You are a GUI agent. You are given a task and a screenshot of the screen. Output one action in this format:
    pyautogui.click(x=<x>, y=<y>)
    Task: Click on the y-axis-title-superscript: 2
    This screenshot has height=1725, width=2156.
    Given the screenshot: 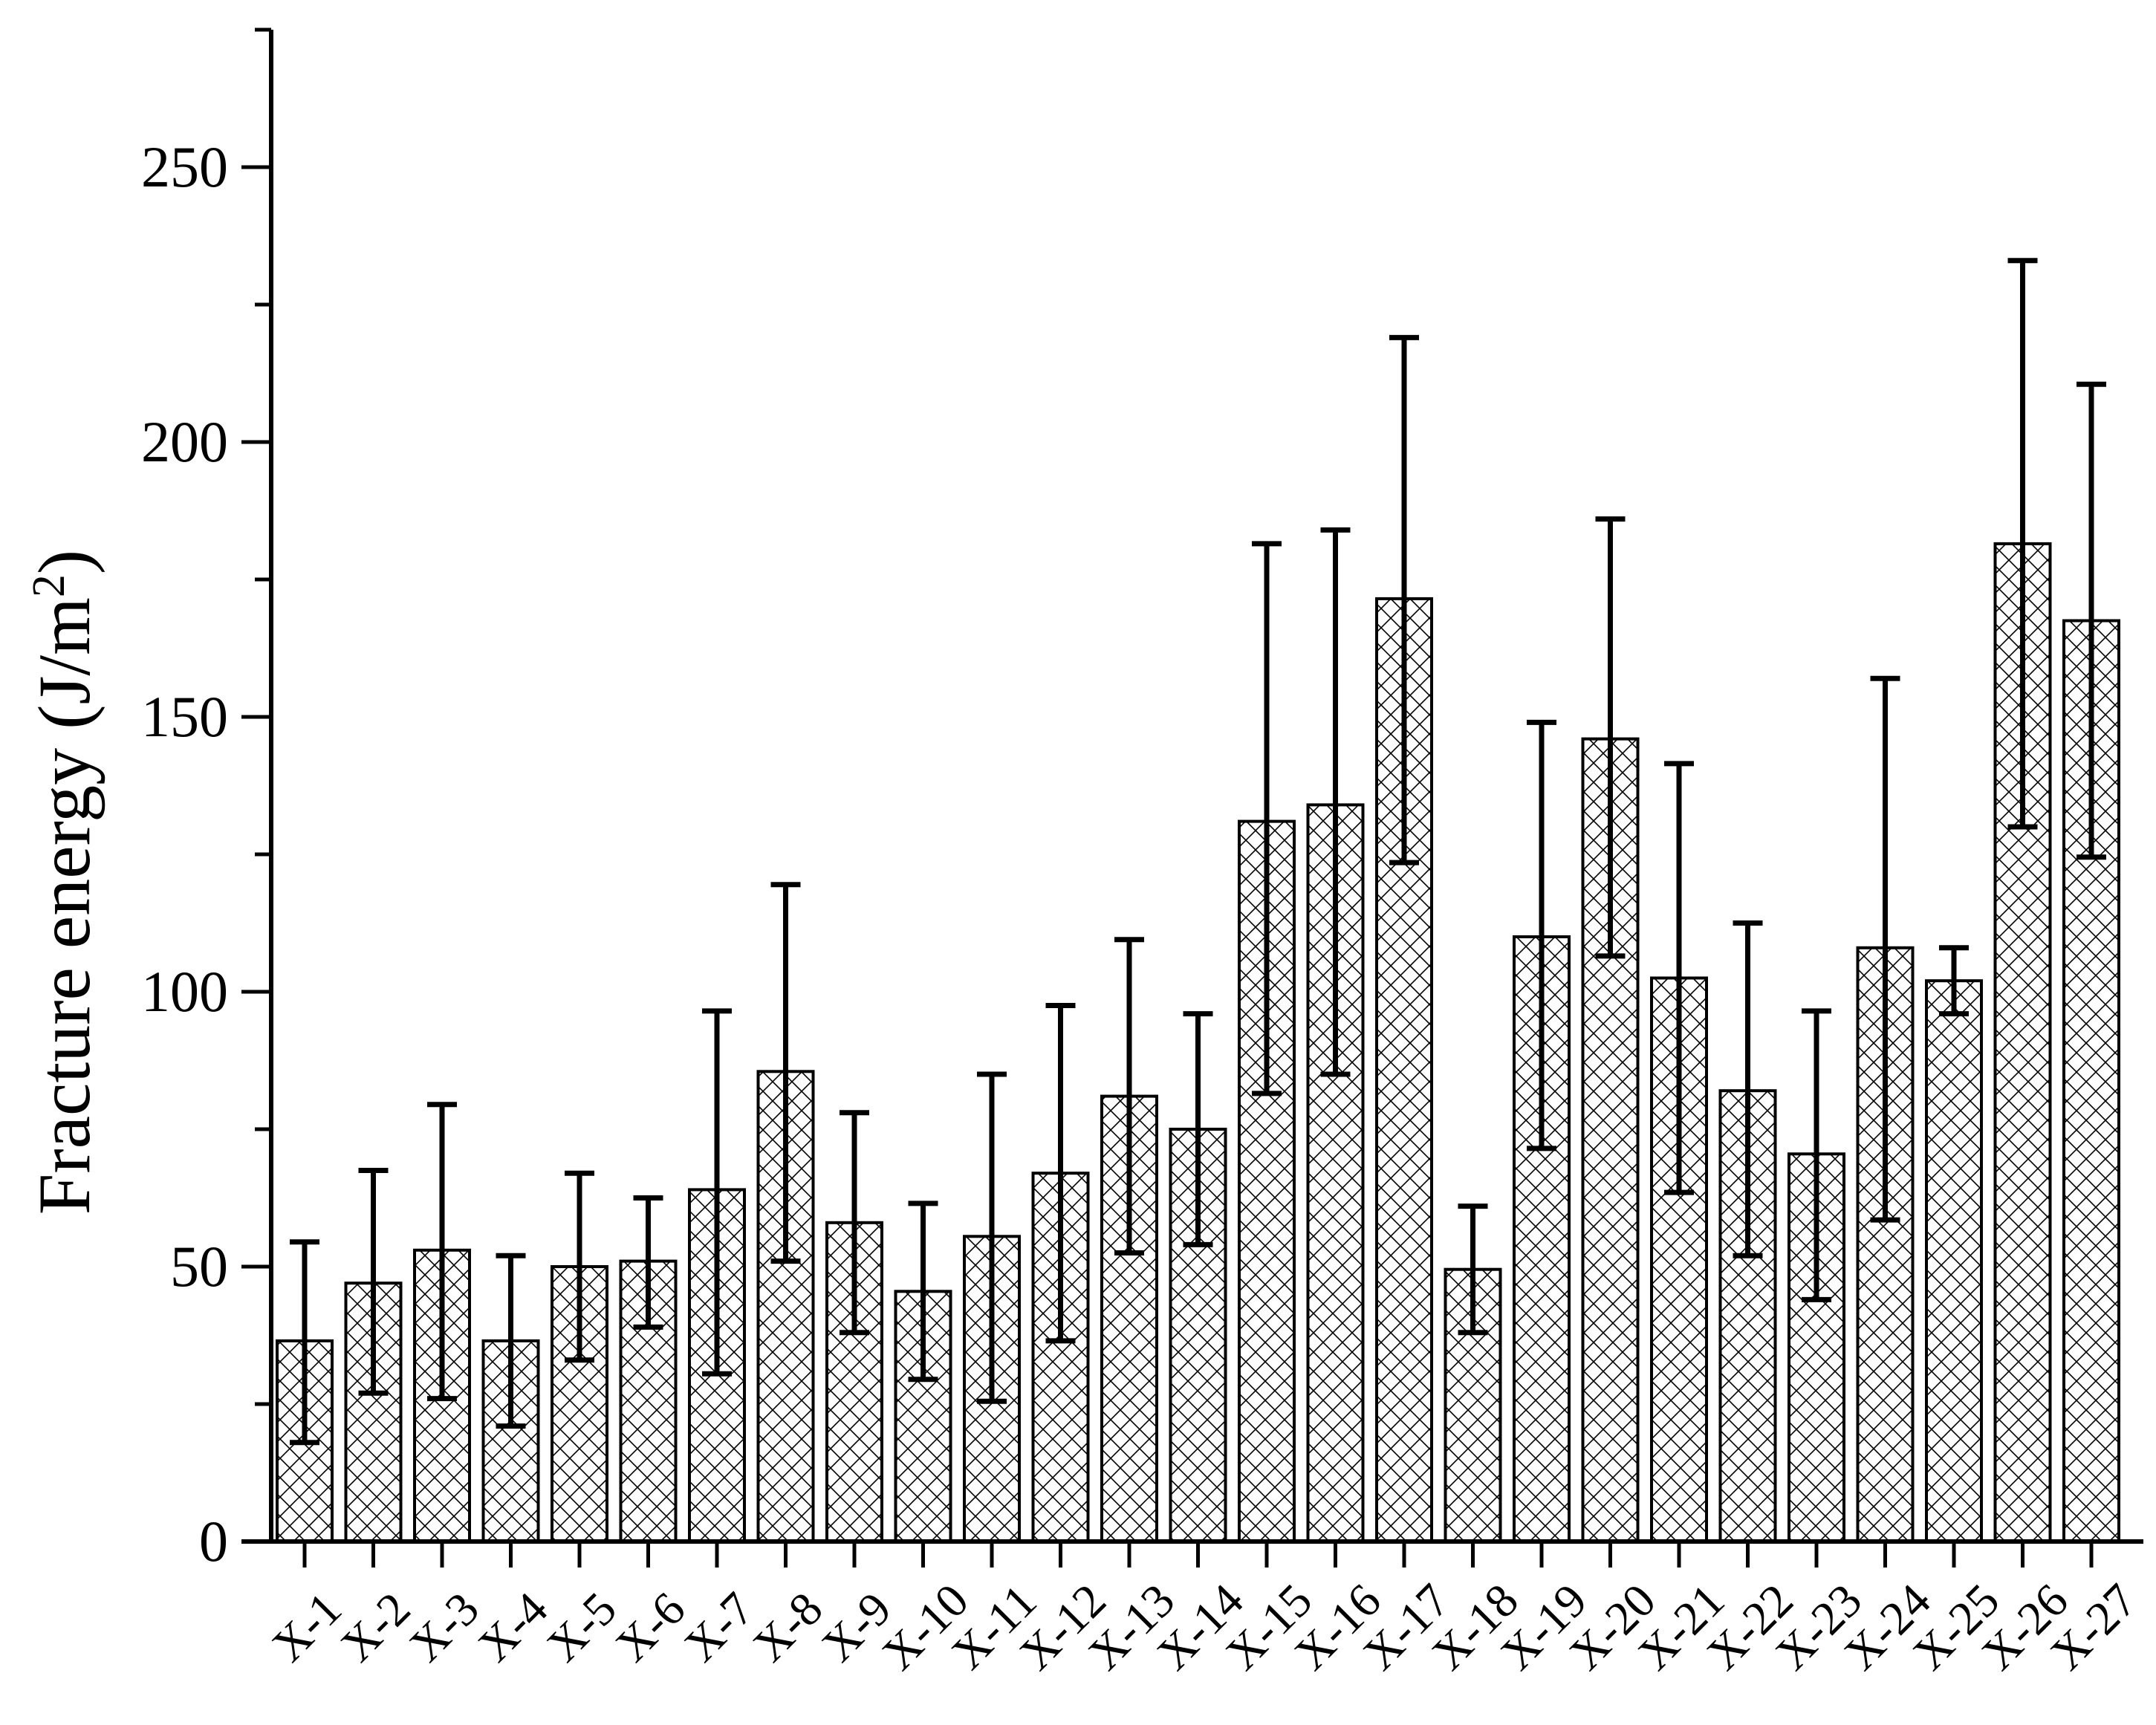 What is the action you would take?
    pyautogui.click(x=49, y=585)
    